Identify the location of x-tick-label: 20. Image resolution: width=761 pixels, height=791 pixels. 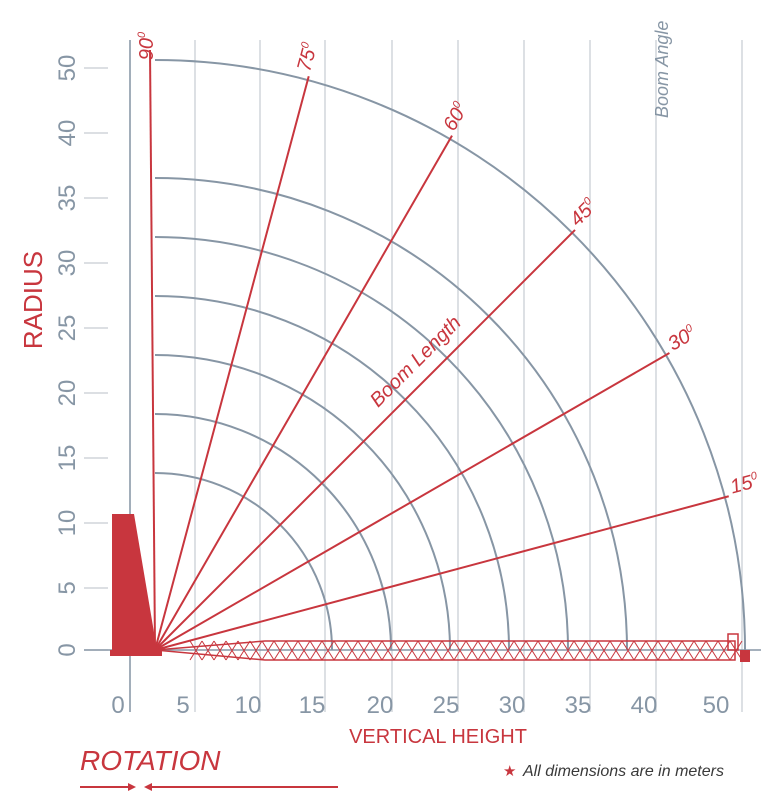
(380, 705).